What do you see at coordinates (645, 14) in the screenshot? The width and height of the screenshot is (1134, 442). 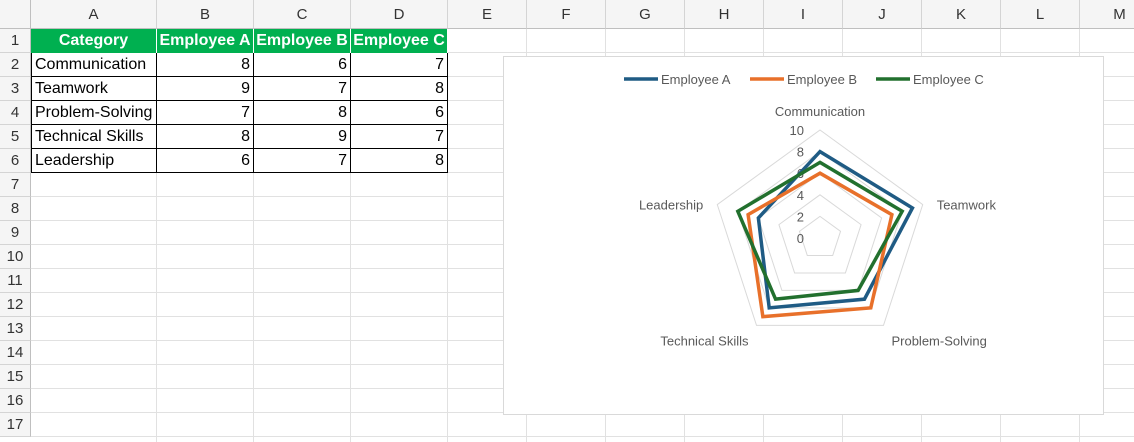 I see `column-header-g: G` at bounding box center [645, 14].